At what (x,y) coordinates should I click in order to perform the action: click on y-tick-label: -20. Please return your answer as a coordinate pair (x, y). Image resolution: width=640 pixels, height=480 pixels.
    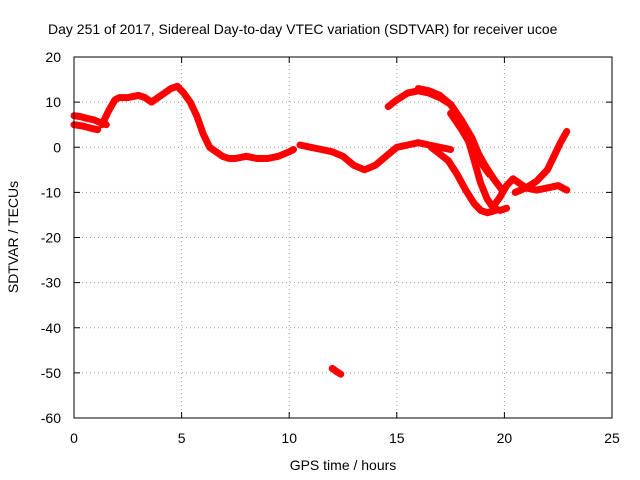
    Looking at the image, I should click on (51, 238).